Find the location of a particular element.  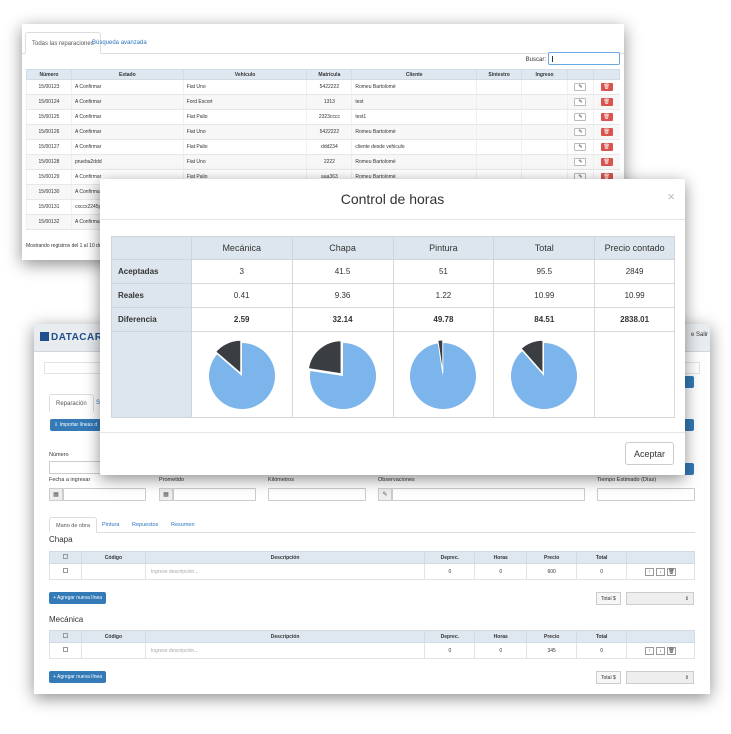

add-line-button-mecanica: + Agregar nueva línea is located at coordinates (78, 677).